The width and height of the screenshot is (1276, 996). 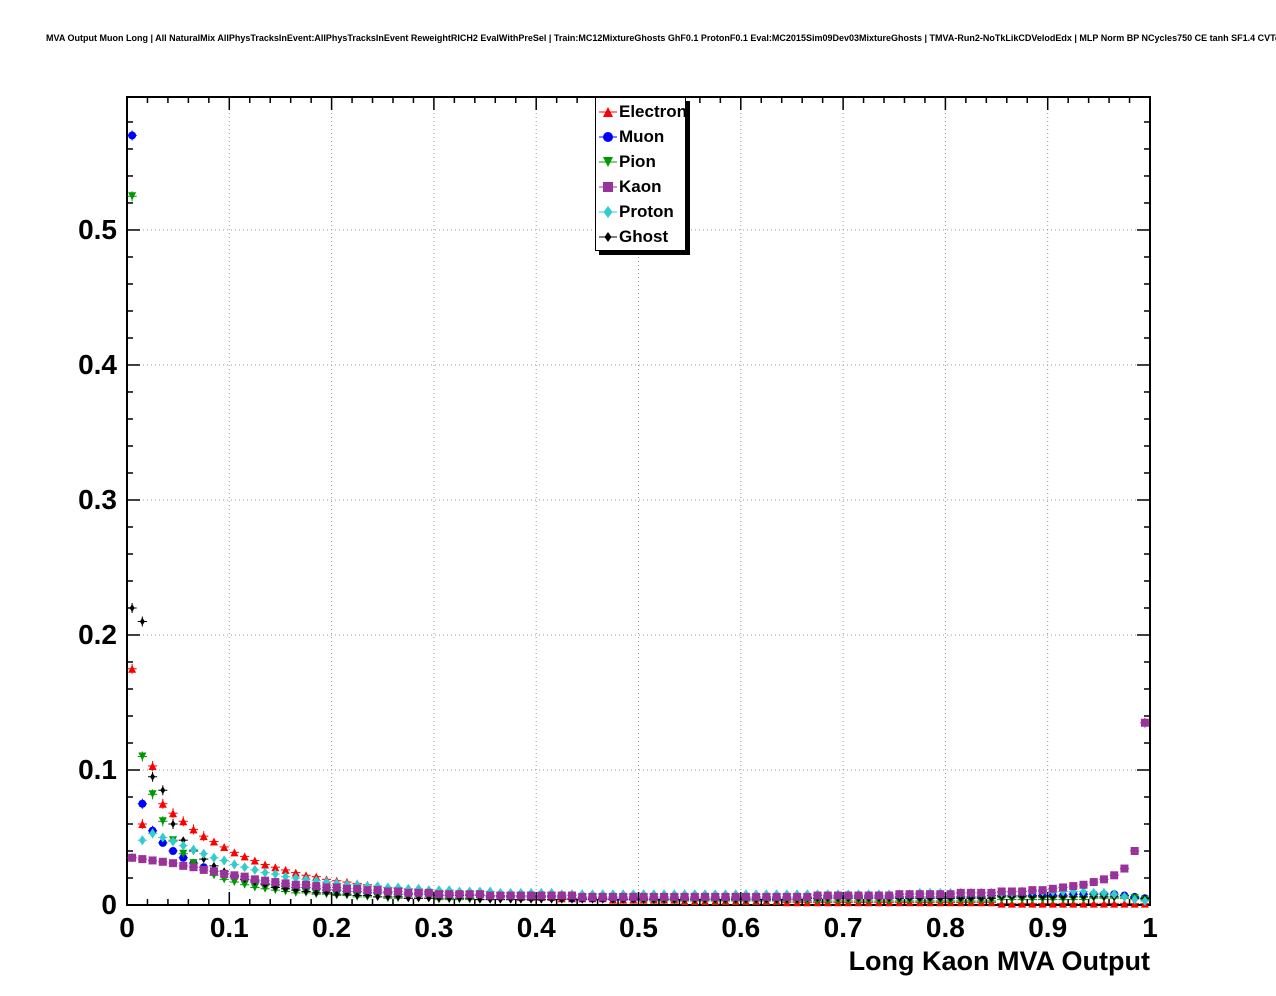 I want to click on proton-marker-icon, so click(x=608, y=211).